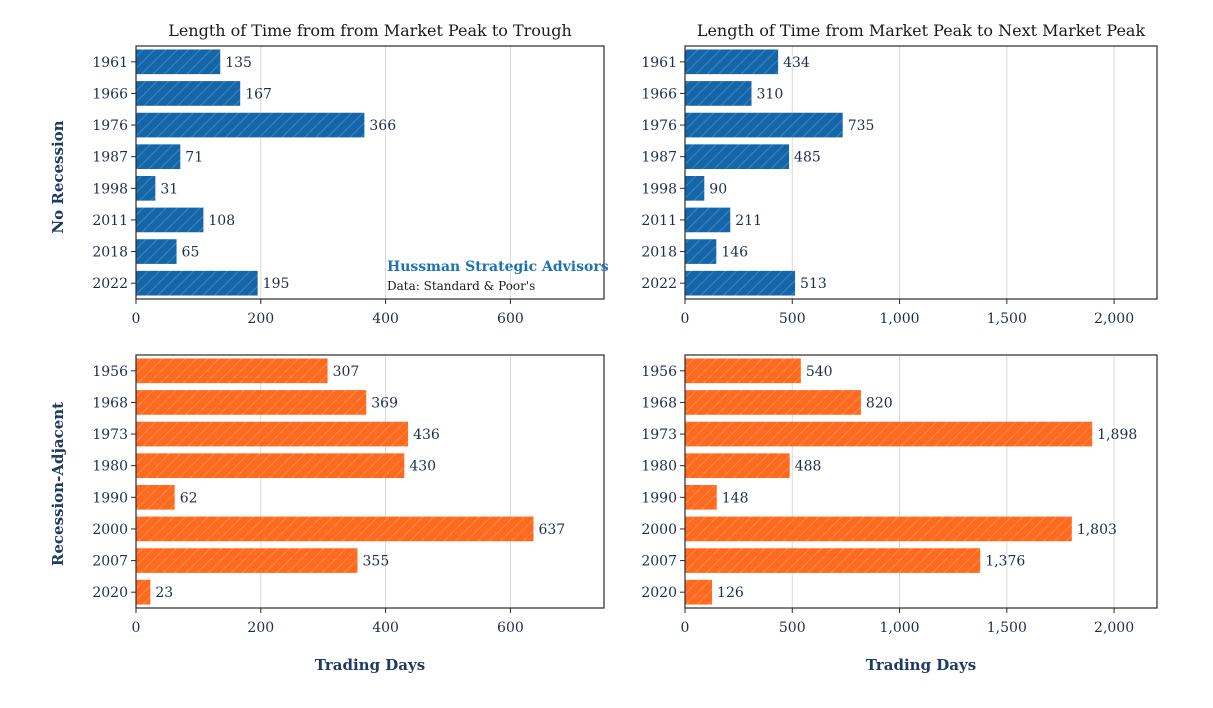 Image resolution: width=1213 pixels, height=708 pixels. I want to click on peak-to-trough-recession-category-label-1980: 1980, so click(110, 467).